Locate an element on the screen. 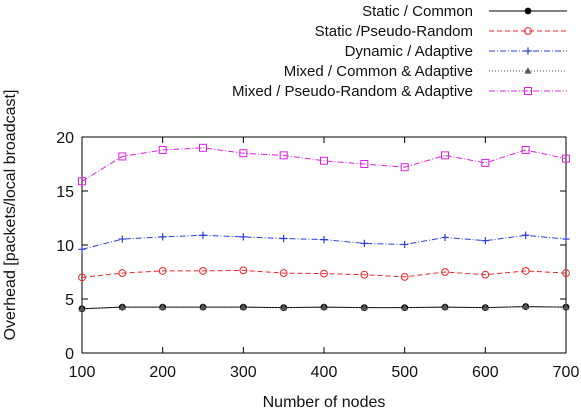 The image size is (581, 411). y-tick-label: 0 is located at coordinates (69, 354).